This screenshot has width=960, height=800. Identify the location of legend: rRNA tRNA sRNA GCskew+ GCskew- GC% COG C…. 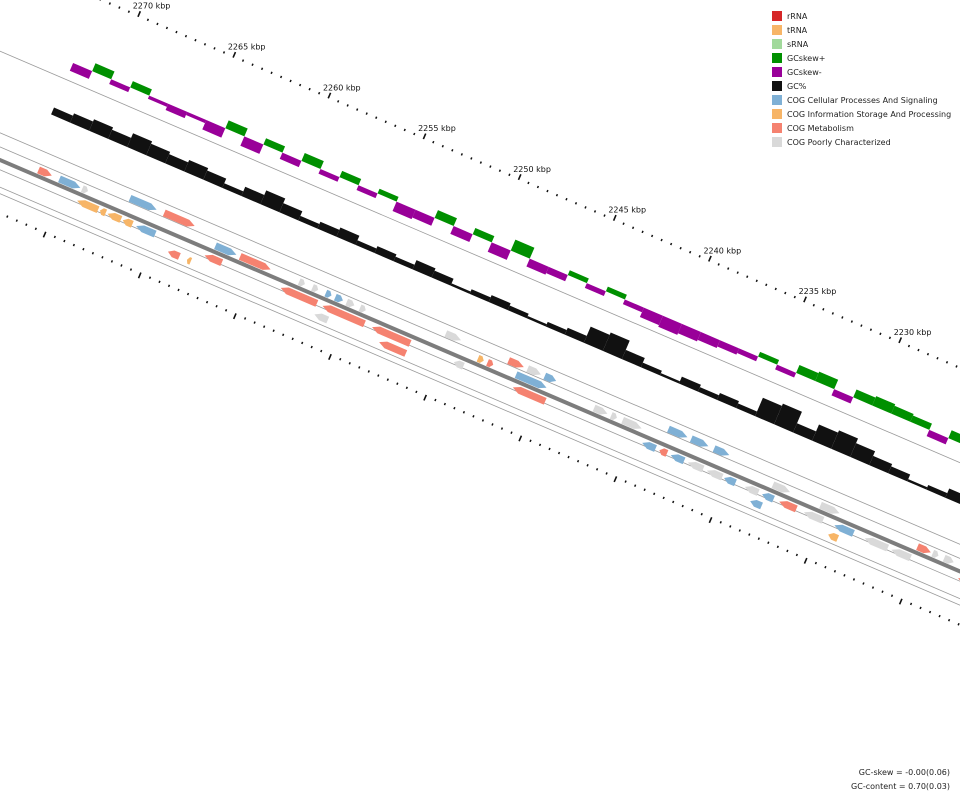
(865, 79).